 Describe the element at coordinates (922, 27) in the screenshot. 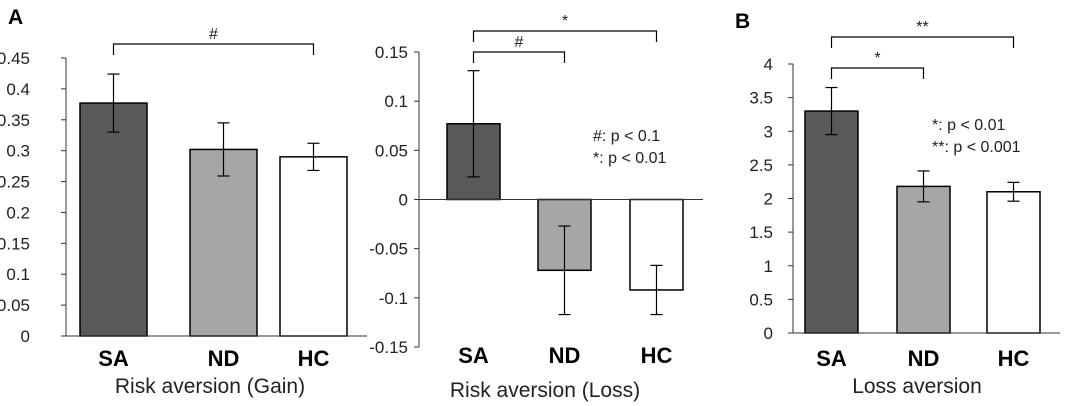

I see `significance-label: **` at that location.